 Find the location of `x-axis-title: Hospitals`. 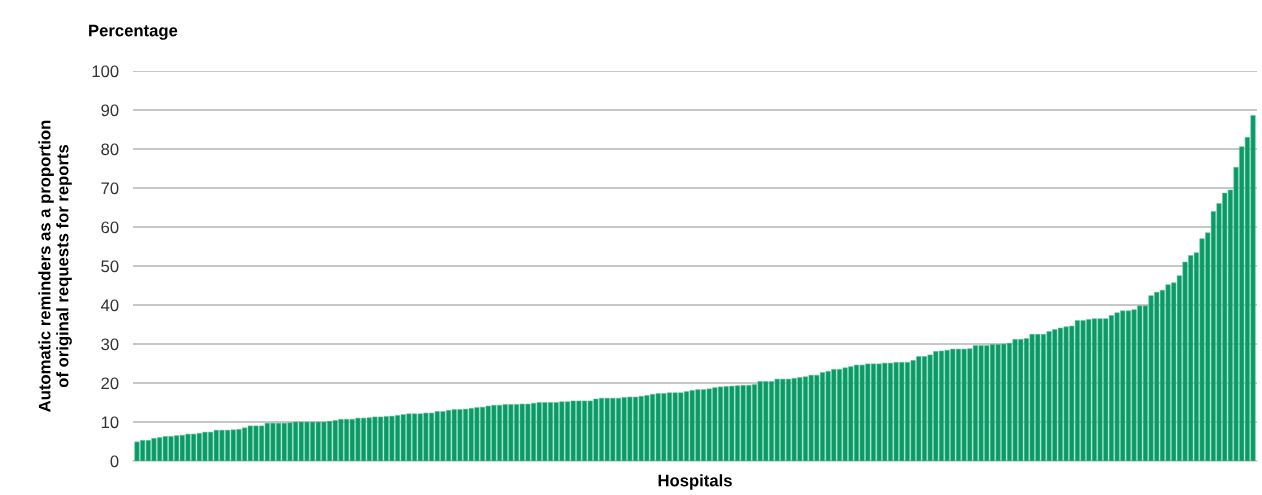

x-axis-title: Hospitals is located at coordinates (695, 482).